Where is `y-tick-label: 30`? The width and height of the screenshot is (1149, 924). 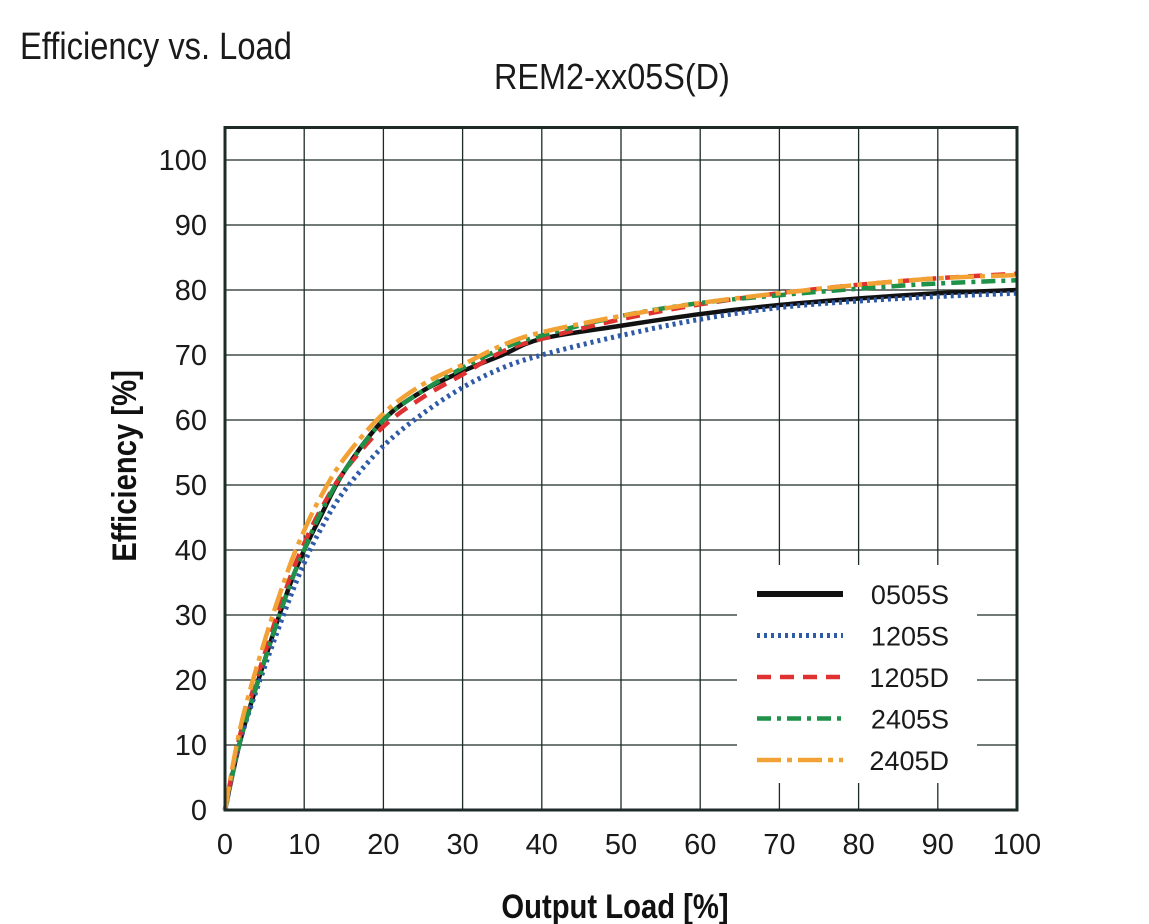
y-tick-label: 30 is located at coordinates (191, 616).